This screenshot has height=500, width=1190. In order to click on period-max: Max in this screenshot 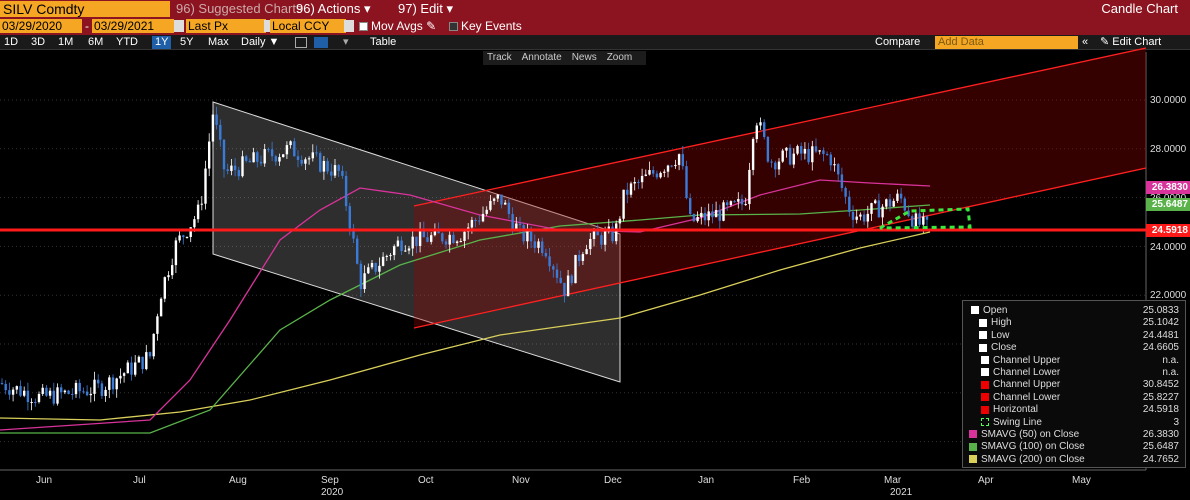, I will do `click(218, 42)`.